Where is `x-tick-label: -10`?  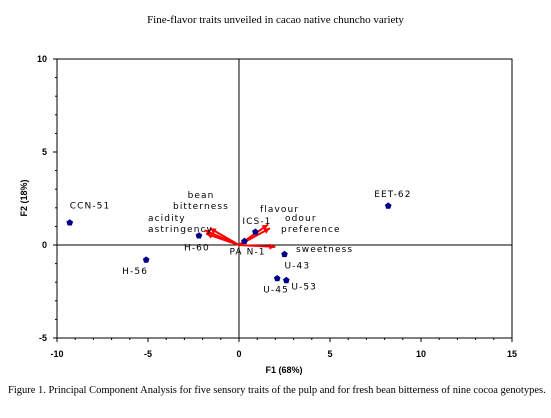 x-tick-label: -10 is located at coordinates (56, 354).